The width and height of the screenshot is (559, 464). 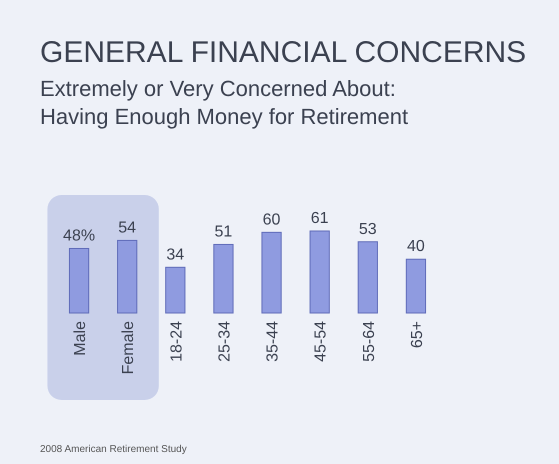 I want to click on data-label: 54, so click(x=127, y=227).